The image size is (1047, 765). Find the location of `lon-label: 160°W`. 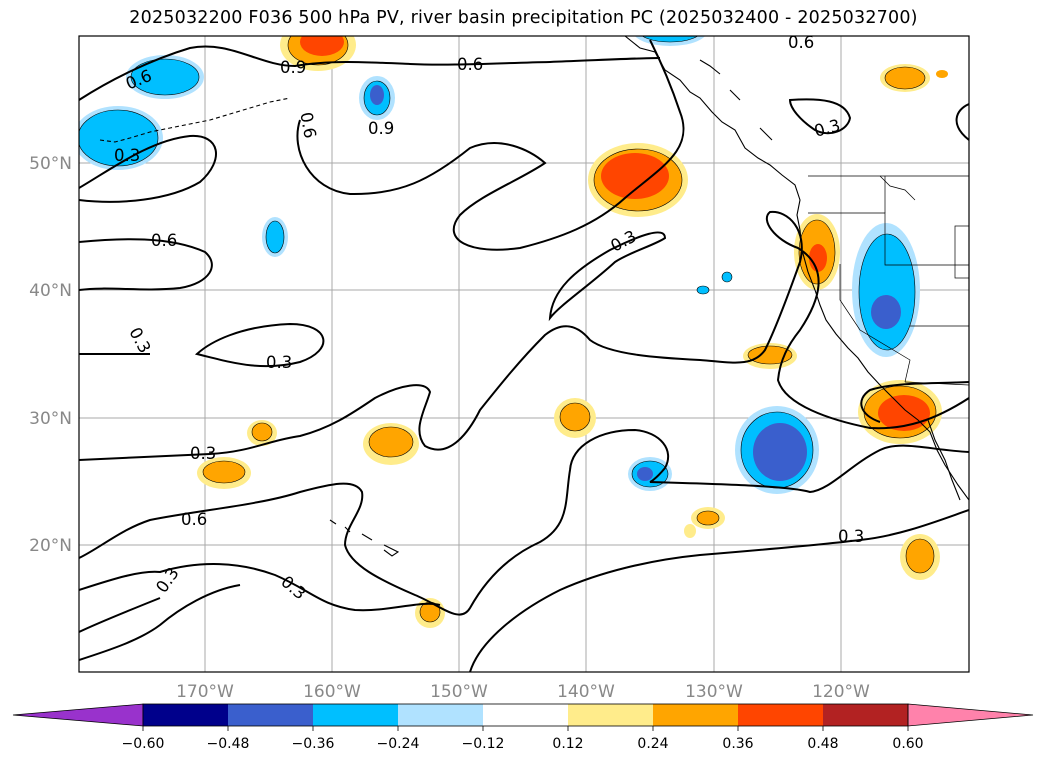

lon-label: 160°W is located at coordinates (332, 692).